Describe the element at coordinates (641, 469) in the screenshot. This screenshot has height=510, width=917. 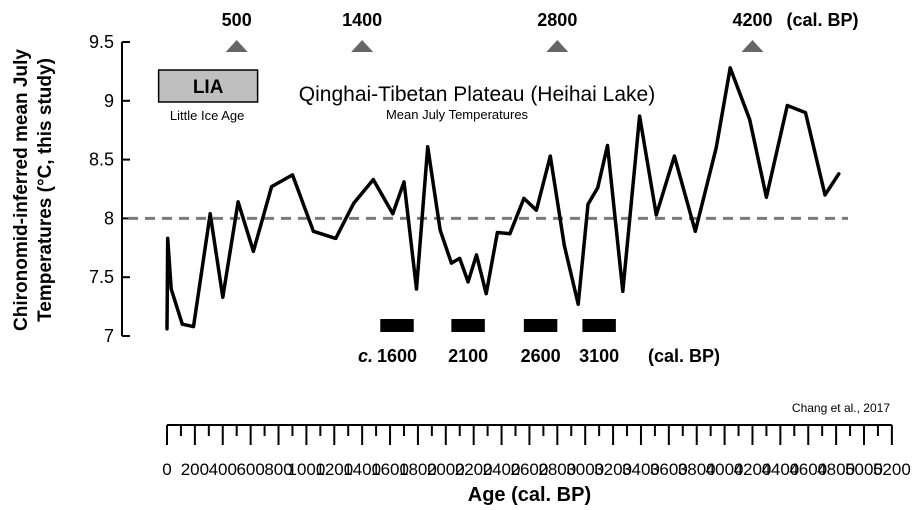
I see `x-tick-label: 3400` at that location.